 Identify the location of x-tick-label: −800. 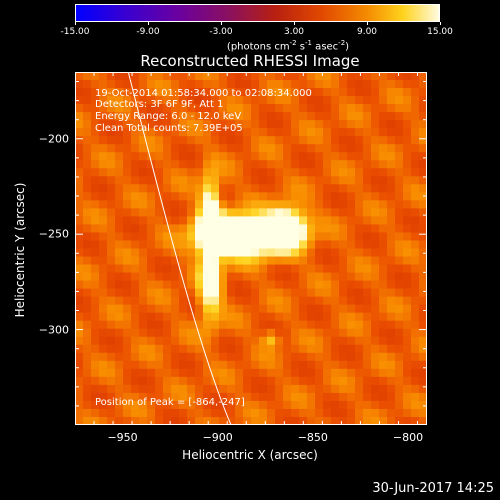
(408, 437).